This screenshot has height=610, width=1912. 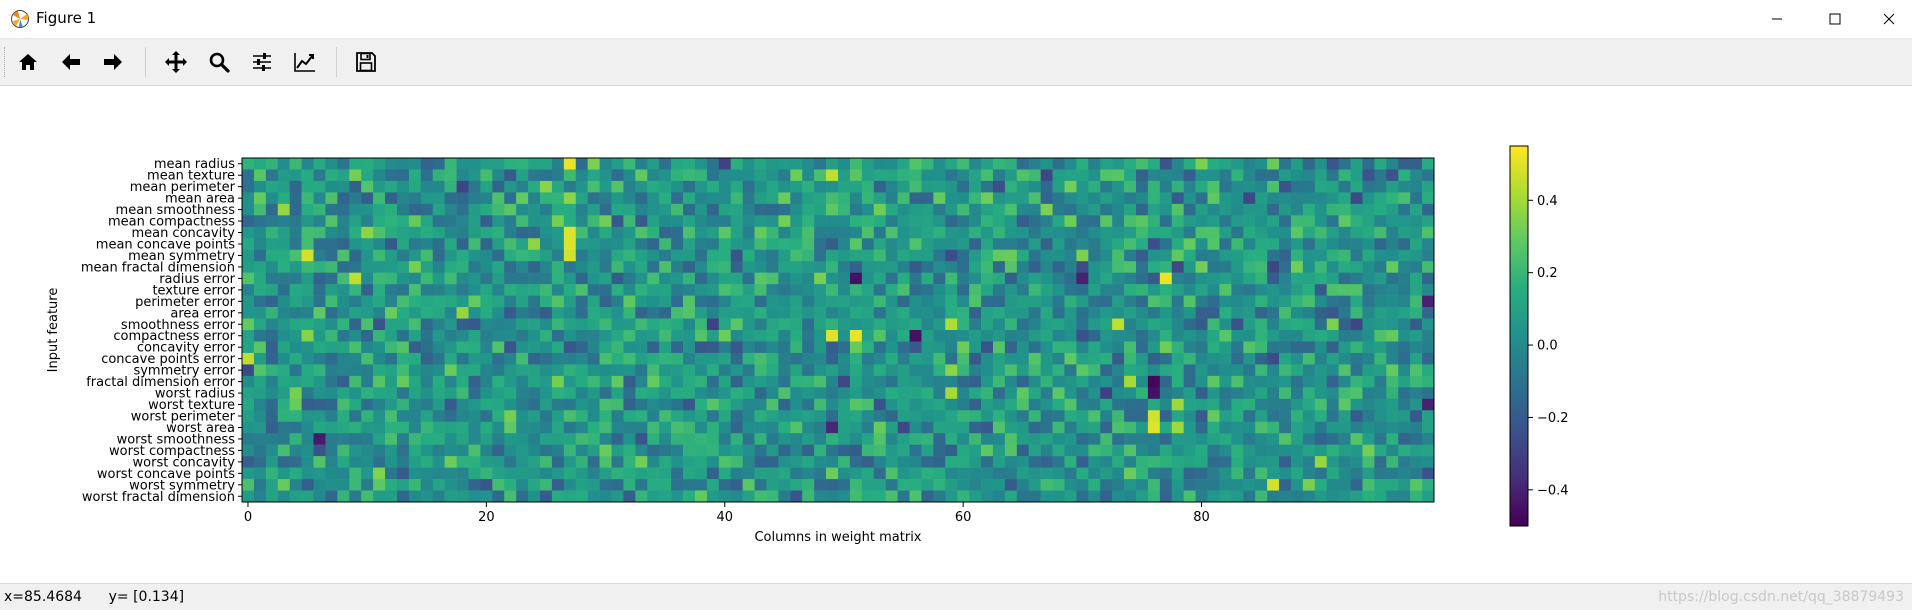 I want to click on close-button, so click(x=1889, y=19).